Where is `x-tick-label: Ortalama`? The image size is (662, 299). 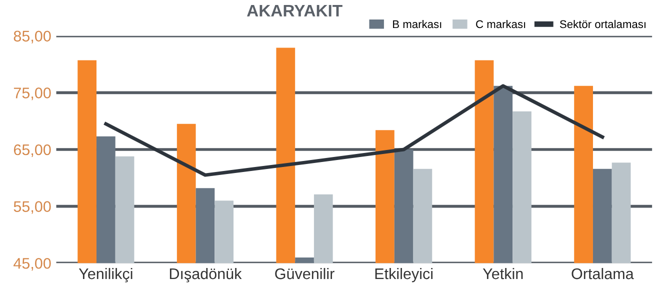
x-tick-label: Ortalama is located at coordinates (603, 274).